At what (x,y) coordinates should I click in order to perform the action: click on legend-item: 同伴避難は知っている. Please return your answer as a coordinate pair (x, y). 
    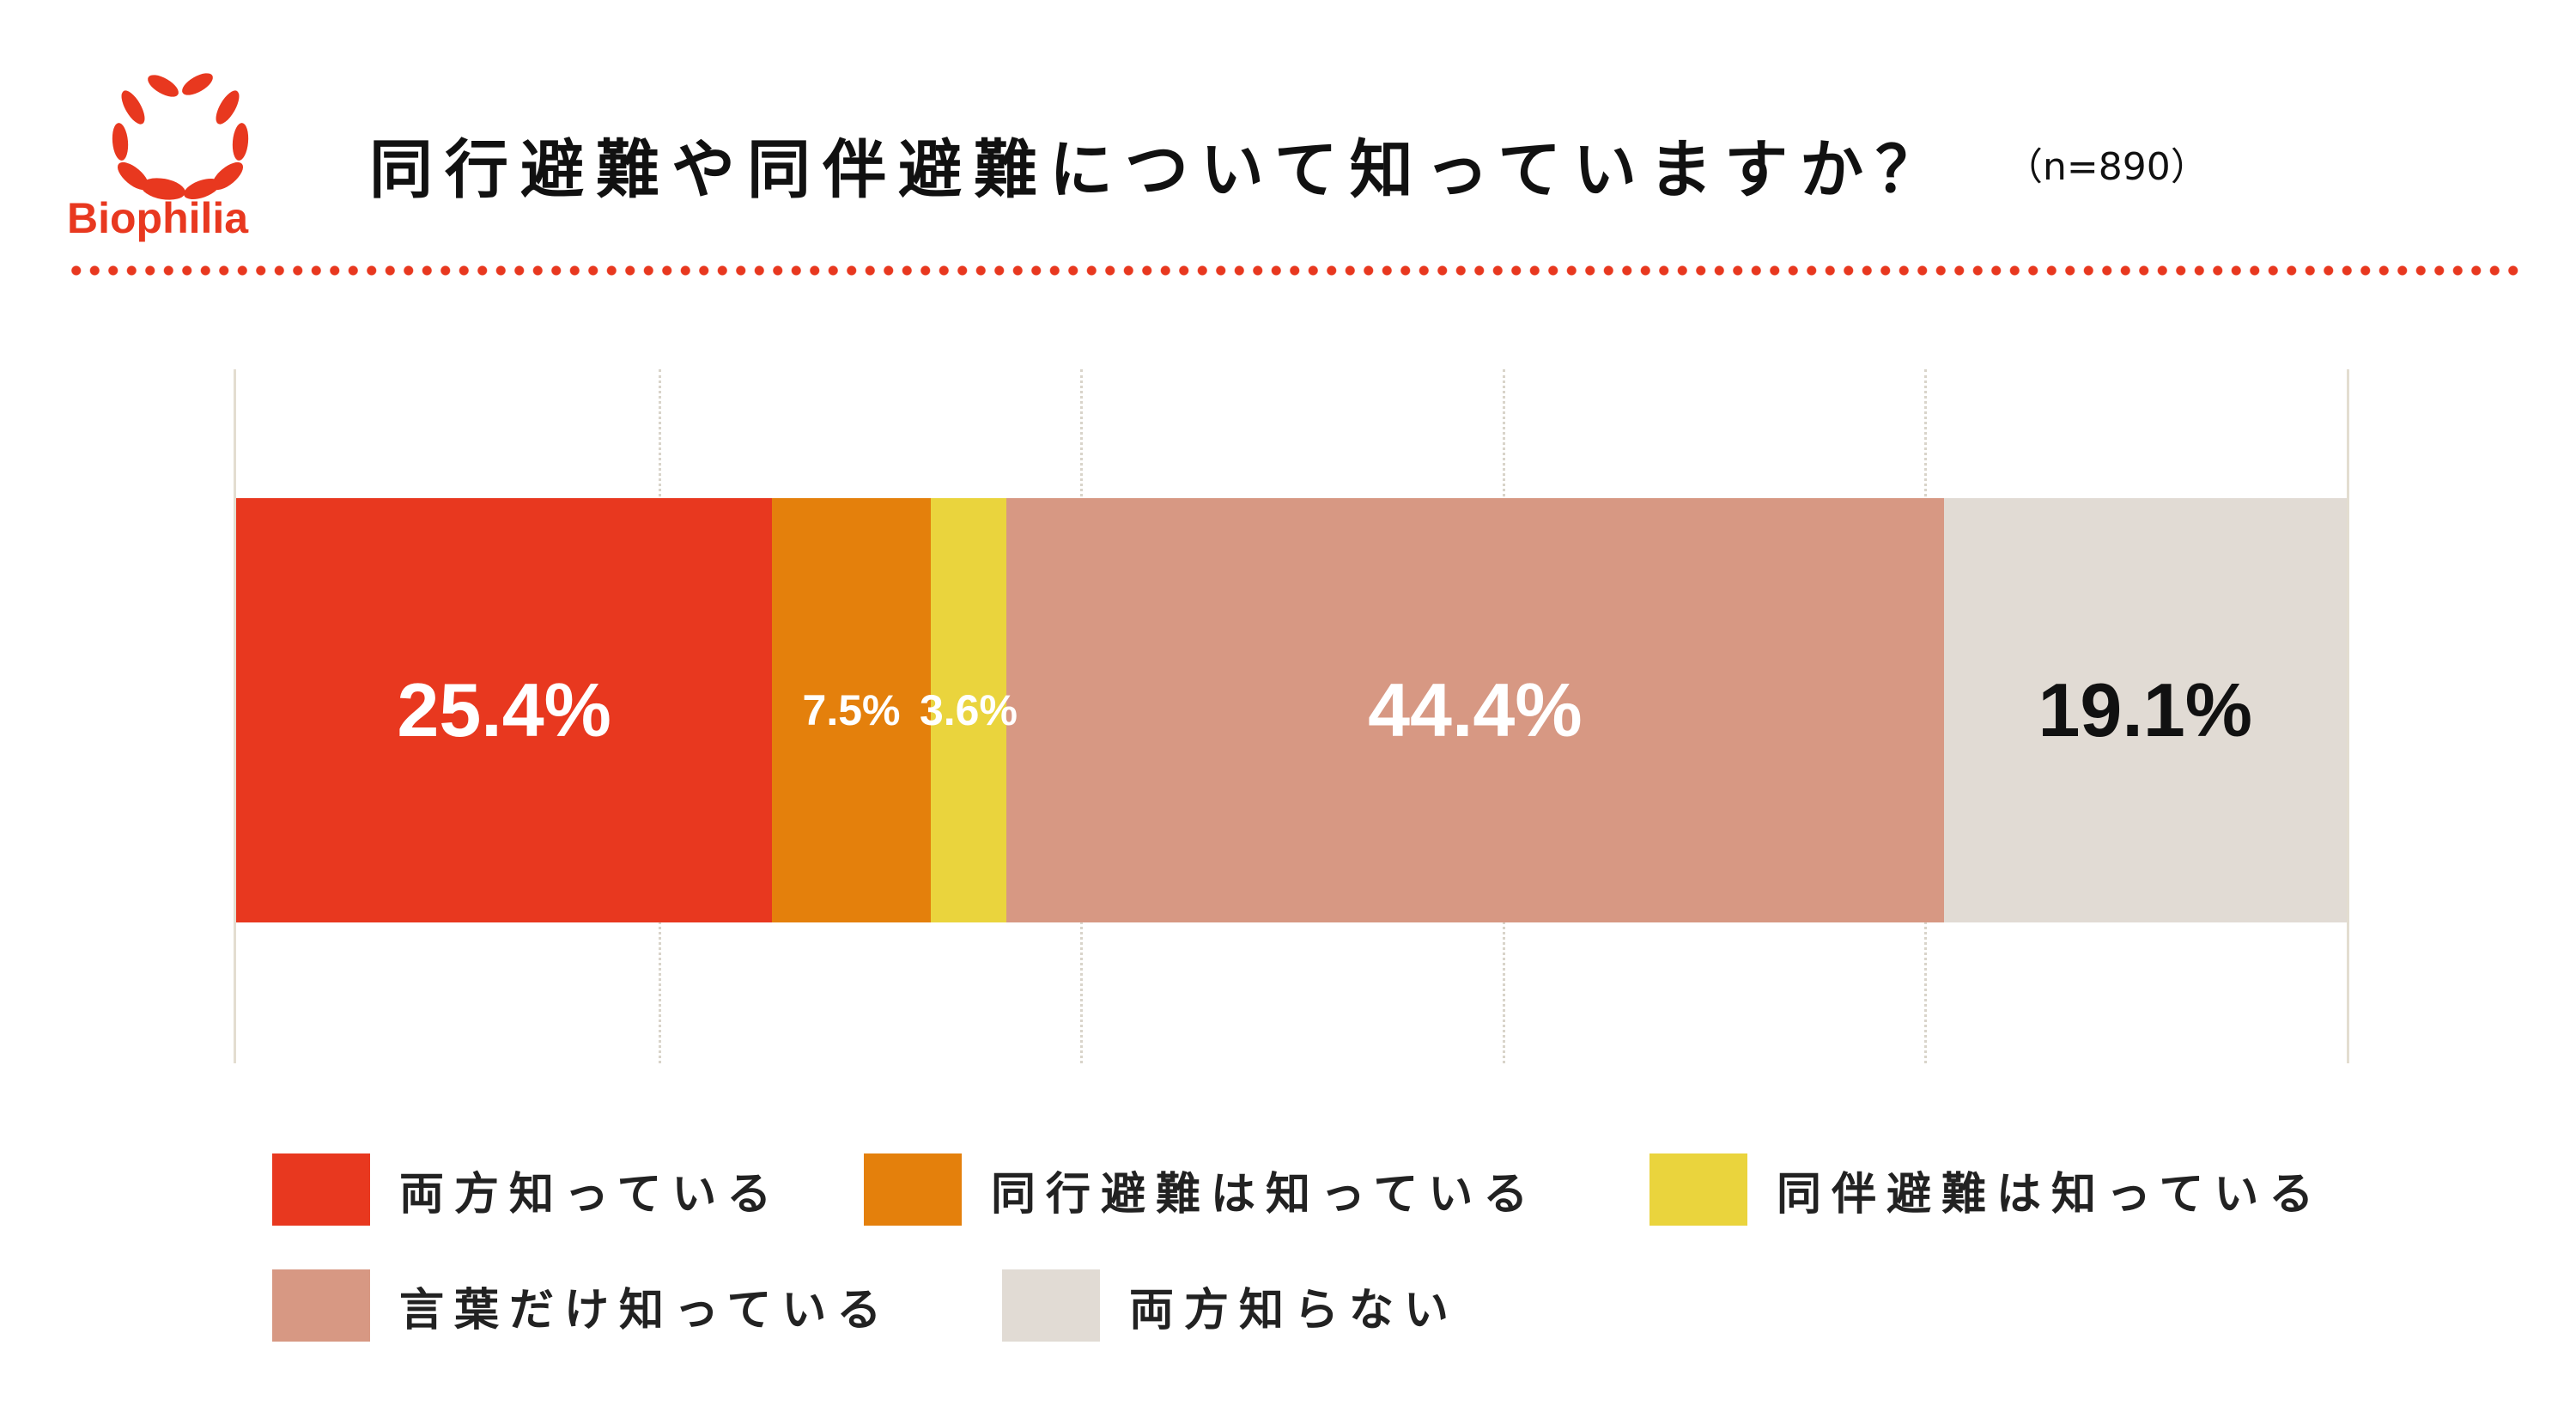
    Looking at the image, I should click on (1987, 1189).